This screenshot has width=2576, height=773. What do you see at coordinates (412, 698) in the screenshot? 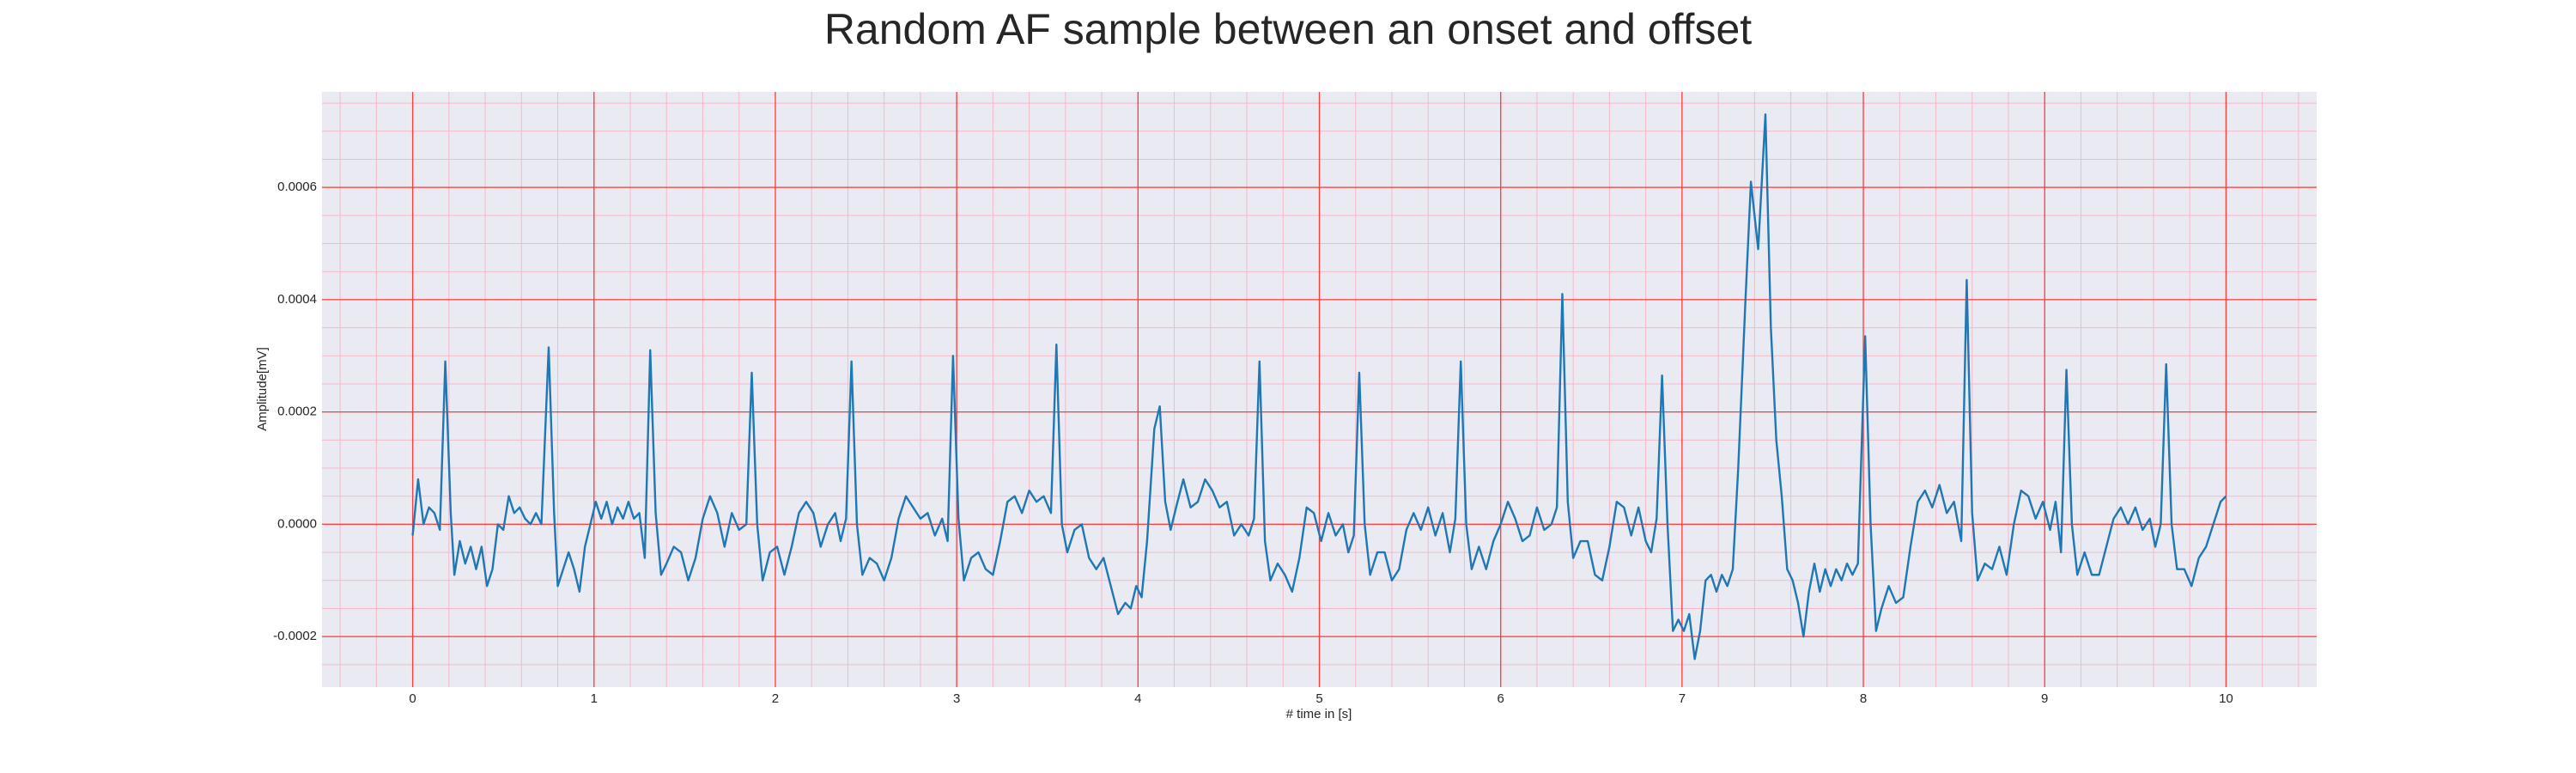
I see `x-tick-label: 0` at bounding box center [412, 698].